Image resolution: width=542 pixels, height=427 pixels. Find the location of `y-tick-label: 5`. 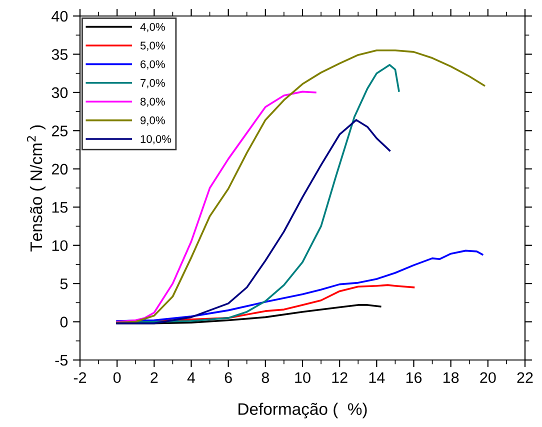

y-tick-label: 5 is located at coordinates (64, 284).